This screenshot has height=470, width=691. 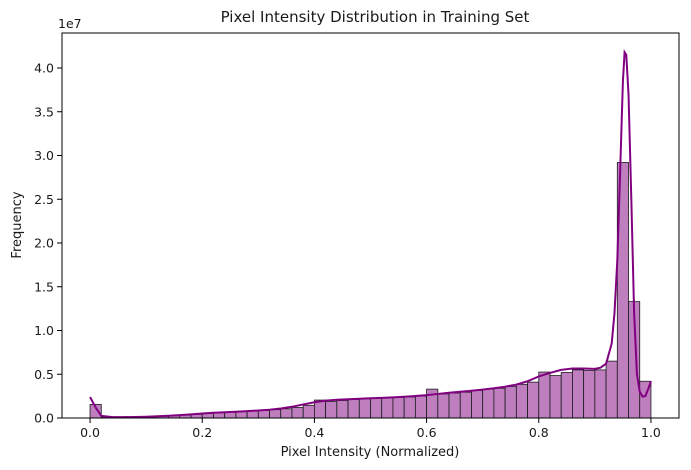 What do you see at coordinates (17, 224) in the screenshot?
I see `y-axis-label: Frequency` at bounding box center [17, 224].